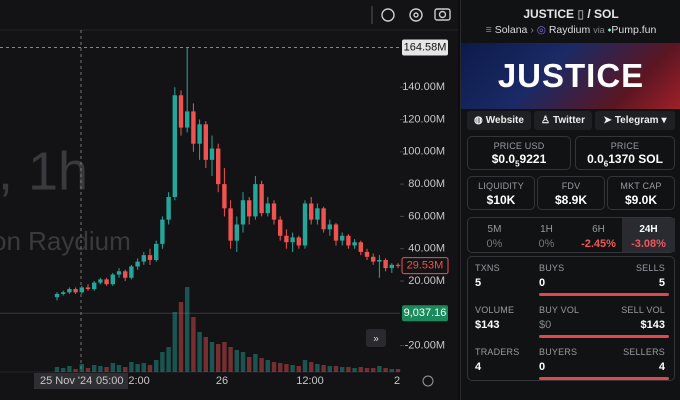 The width and height of the screenshot is (680, 400). I want to click on banner: JUSTICE, so click(570, 76).